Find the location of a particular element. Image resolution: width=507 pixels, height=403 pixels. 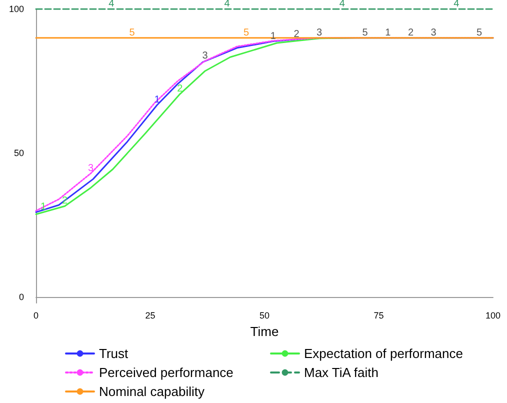

x-tick-label: 75 is located at coordinates (379, 315).